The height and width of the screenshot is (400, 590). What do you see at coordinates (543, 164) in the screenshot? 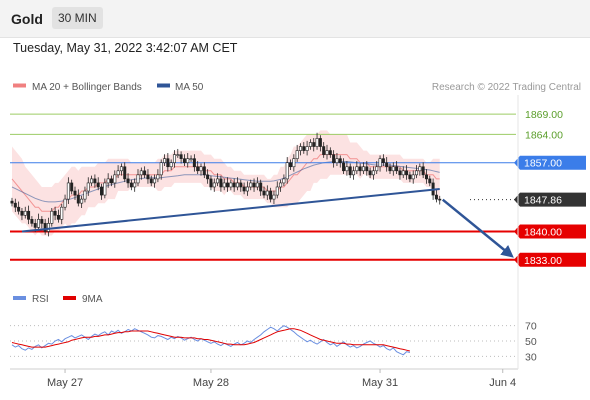
I see `level-tag-label-2: 1857.00` at bounding box center [543, 164].